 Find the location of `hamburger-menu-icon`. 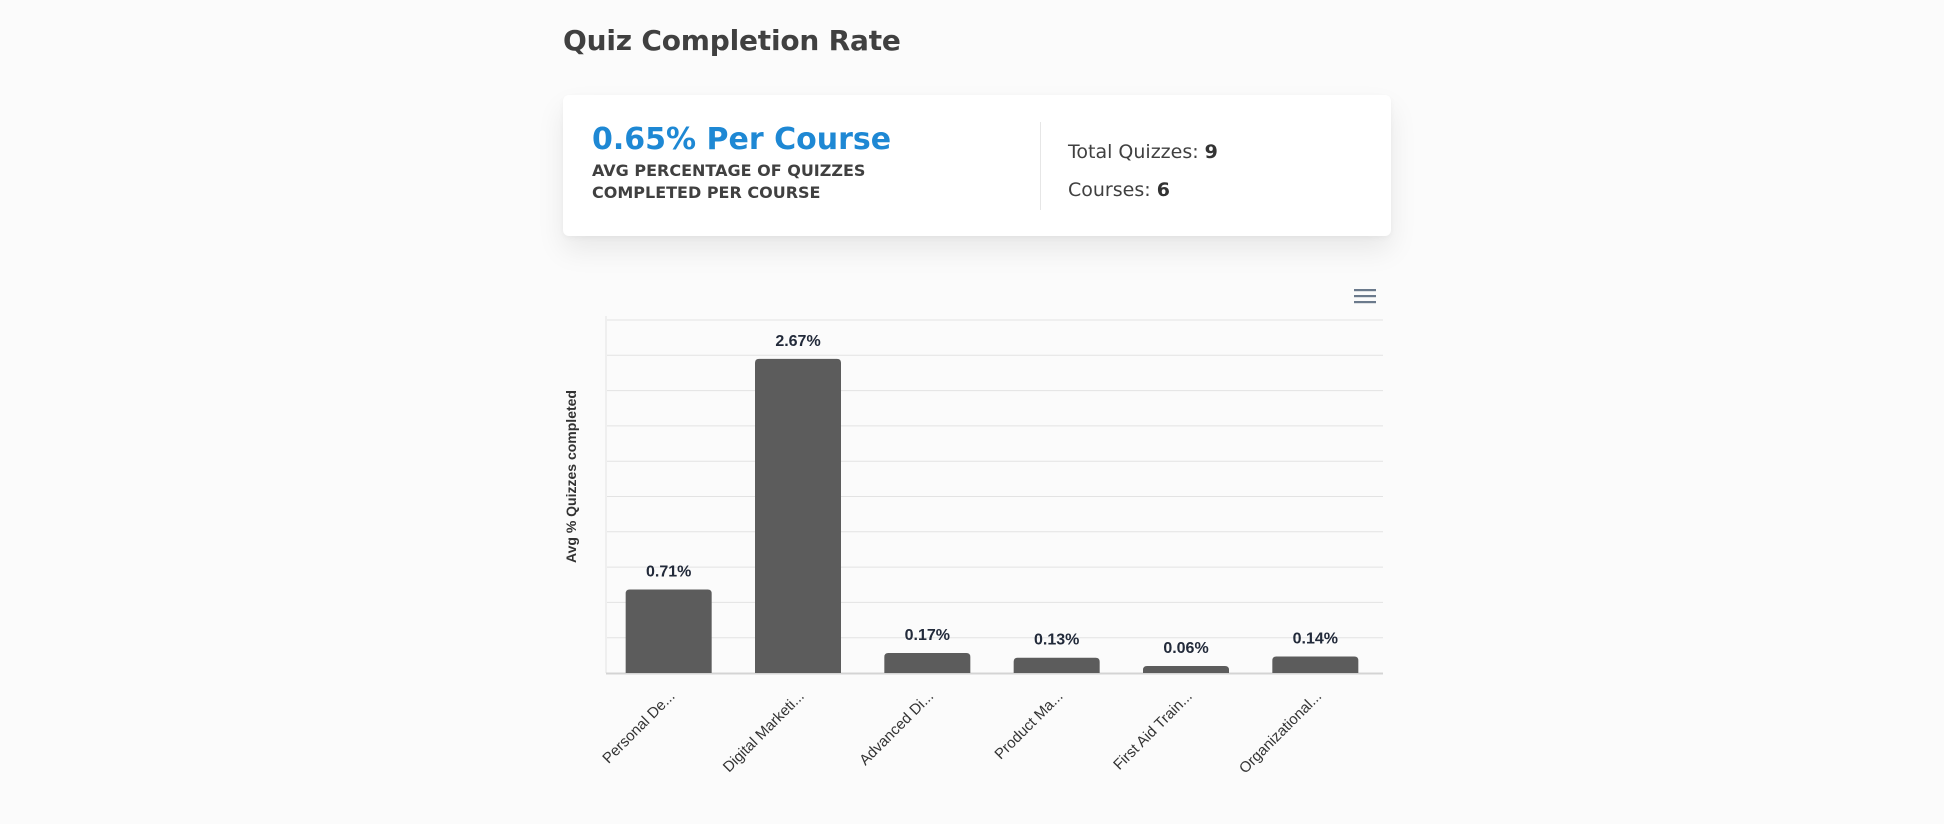

hamburger-menu-icon is located at coordinates (1365, 296).